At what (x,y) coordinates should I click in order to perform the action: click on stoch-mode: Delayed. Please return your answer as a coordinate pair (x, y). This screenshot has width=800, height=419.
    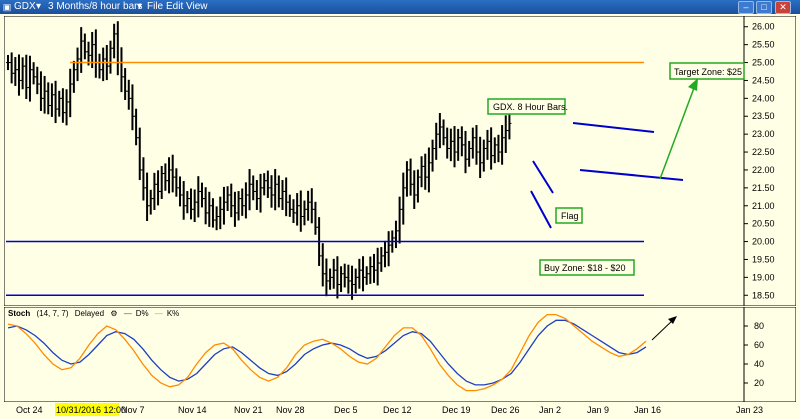
    Looking at the image, I should click on (89, 313).